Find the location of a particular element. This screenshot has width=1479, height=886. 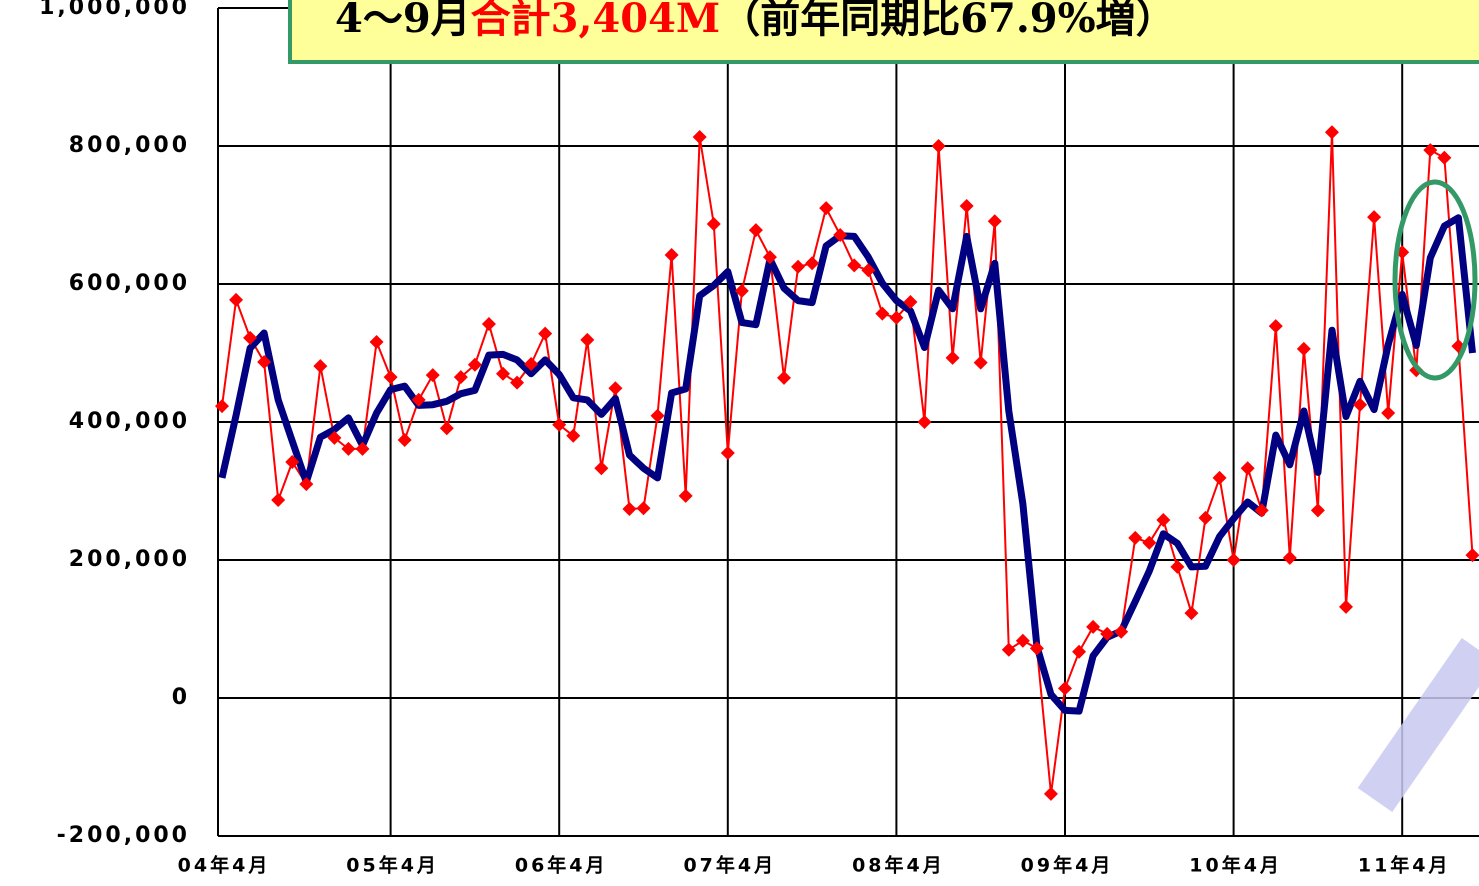

y-tick-label: 0 is located at coordinates (181, 697).